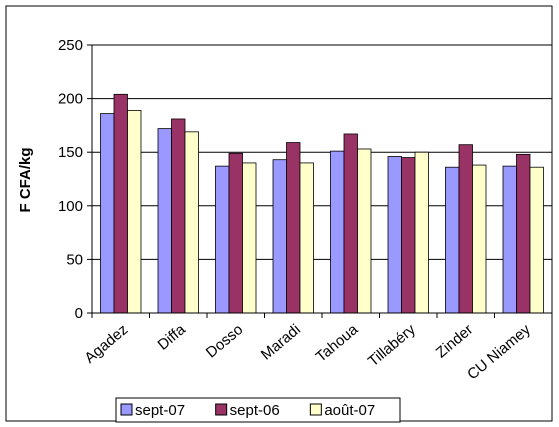 The width and height of the screenshot is (559, 427). I want to click on y-tick-label: 0, so click(79, 313).